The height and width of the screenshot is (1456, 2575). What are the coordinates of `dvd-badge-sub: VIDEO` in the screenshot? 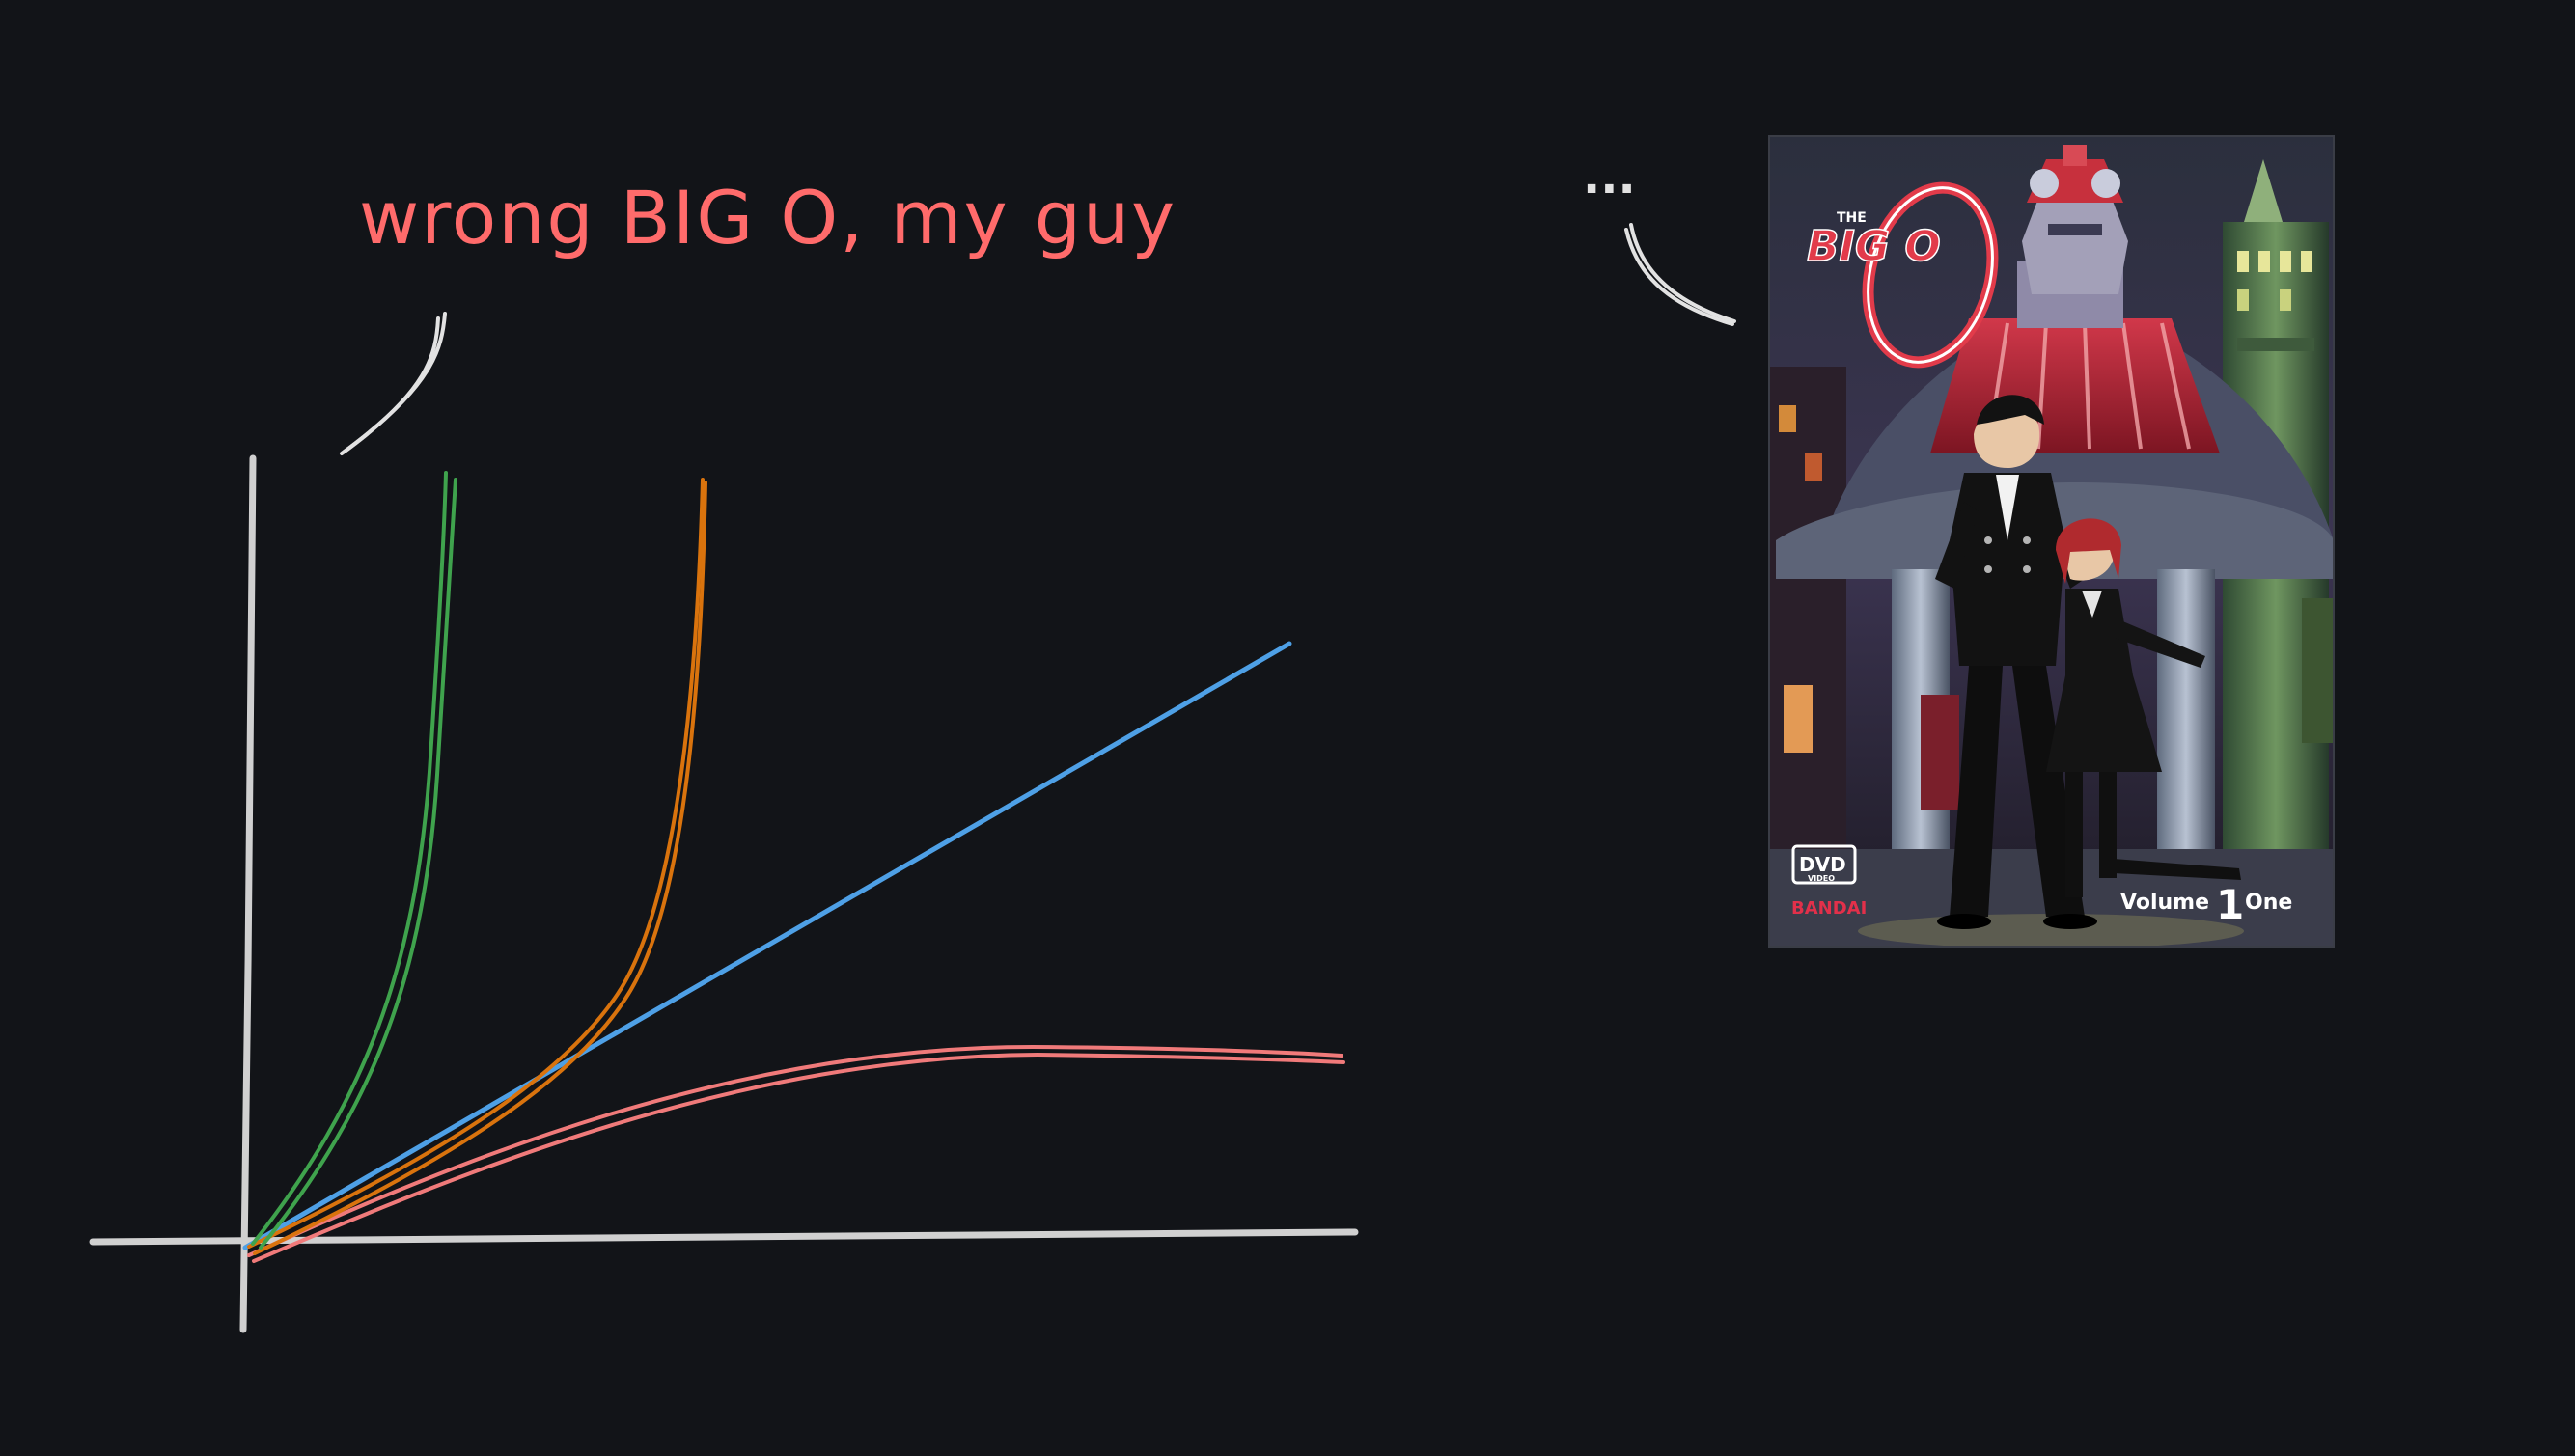 It's located at (1822, 879).